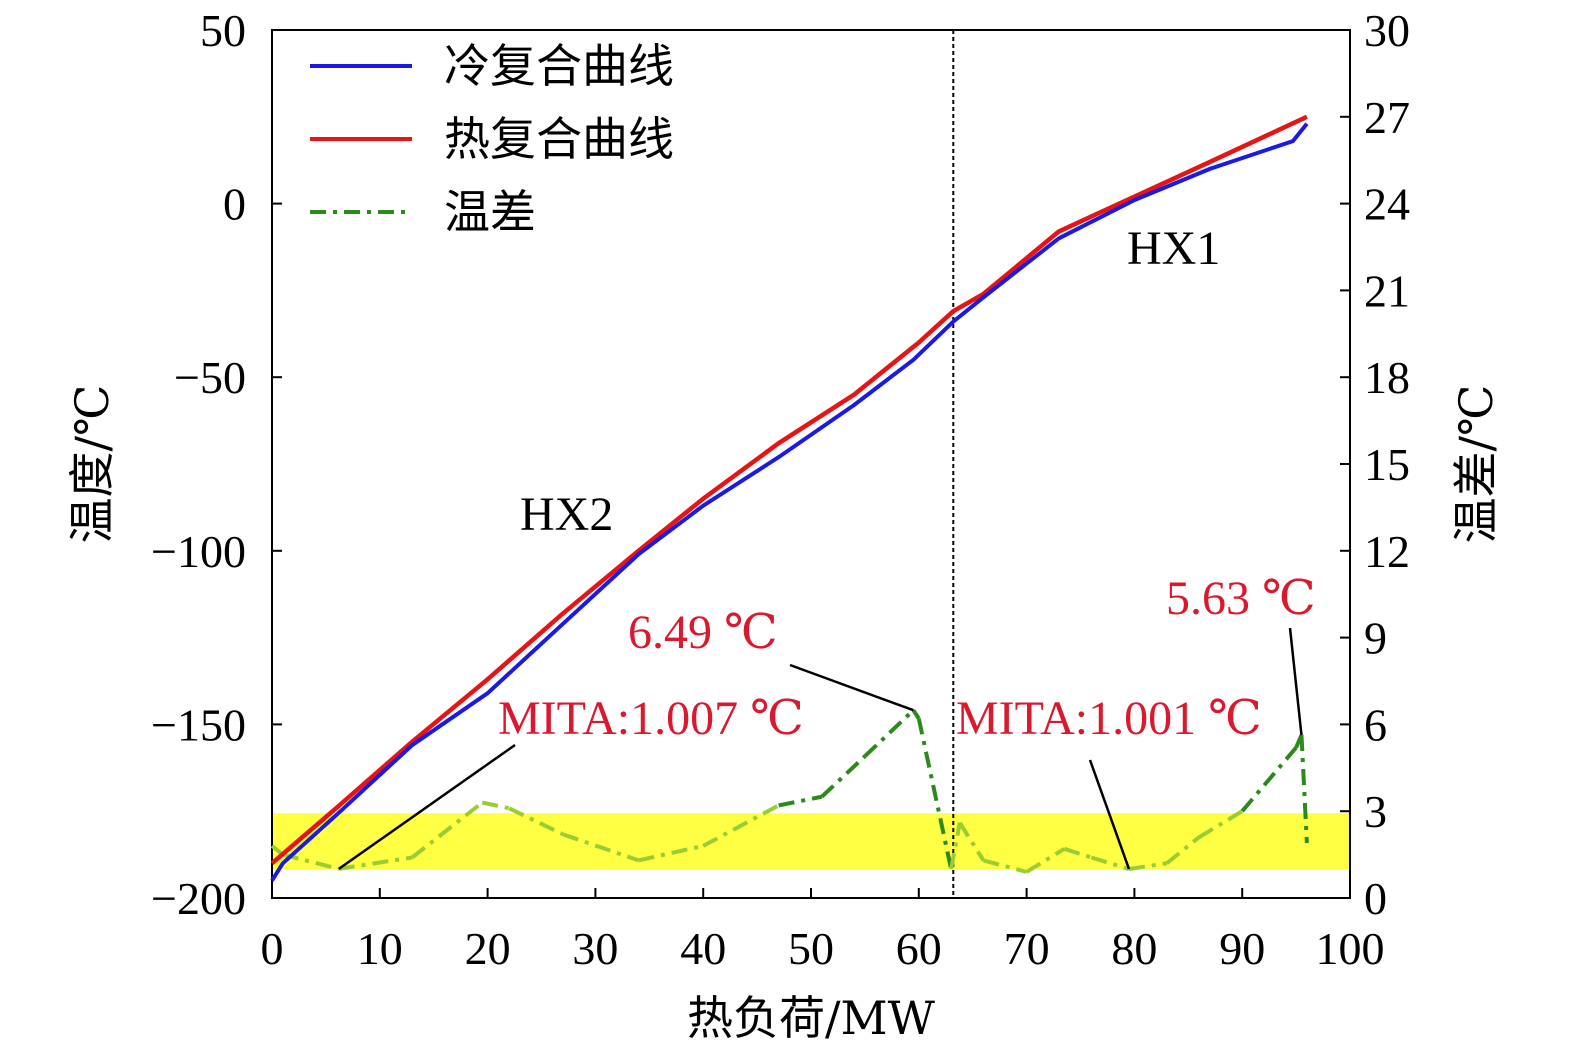 The height and width of the screenshot is (1058, 1575). I want to click on annotation-label: 6.49 ℃, so click(703, 632).